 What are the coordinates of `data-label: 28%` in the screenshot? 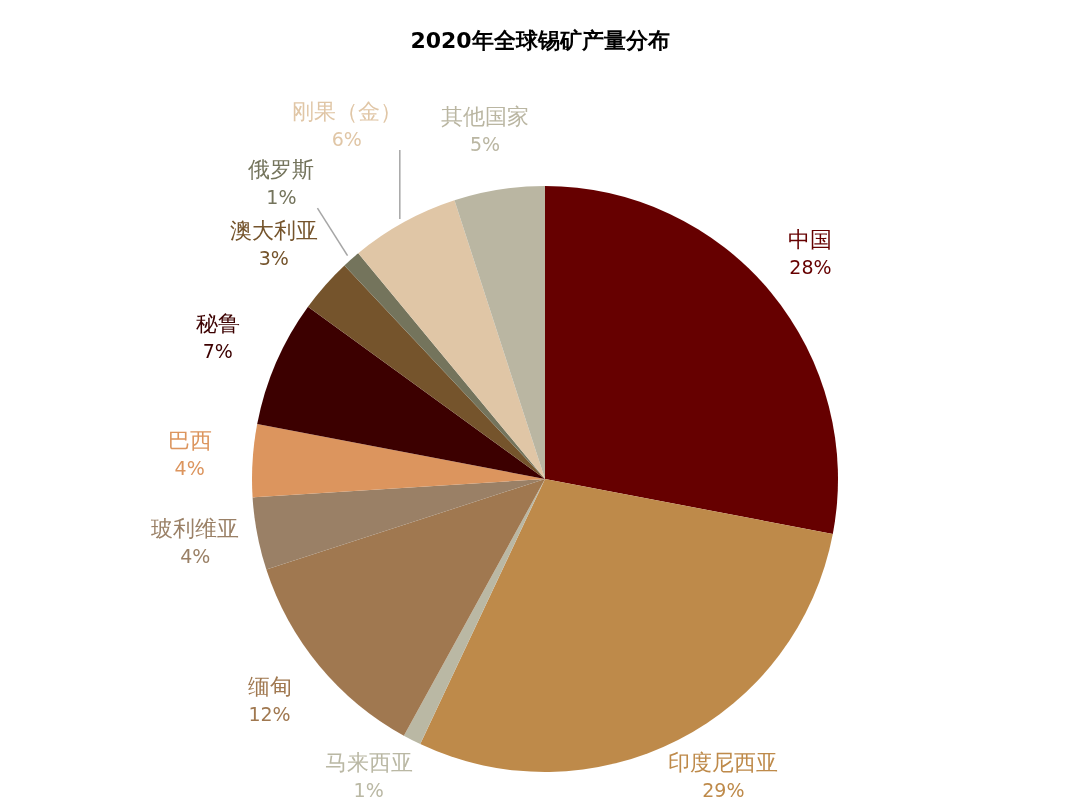 It's located at (810, 266).